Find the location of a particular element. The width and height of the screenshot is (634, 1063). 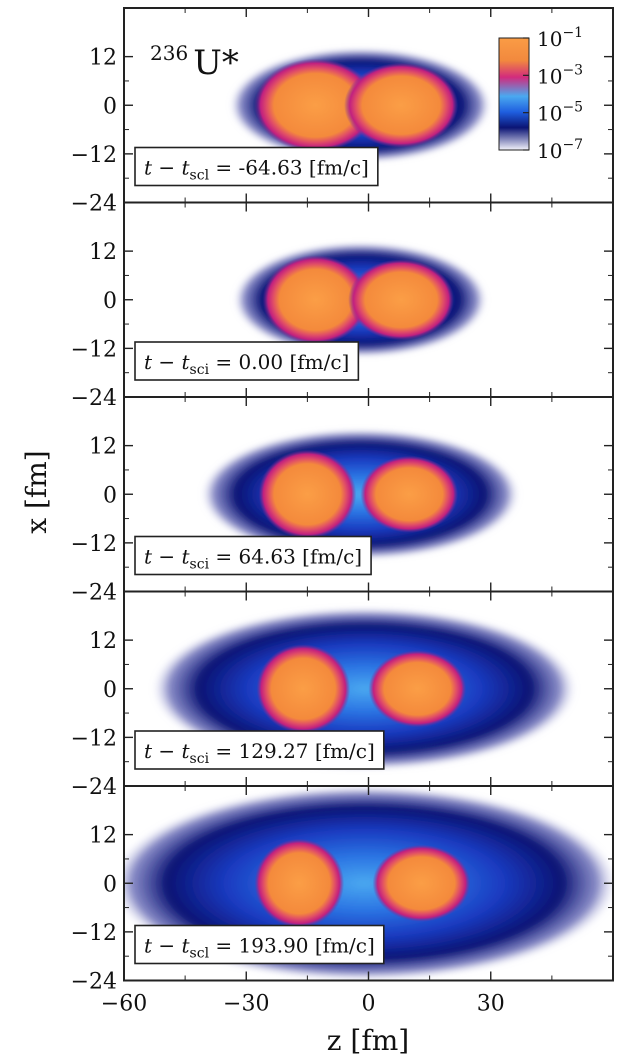

time-label: t − tsci = 129.27 [fm/c] is located at coordinates (259, 753).